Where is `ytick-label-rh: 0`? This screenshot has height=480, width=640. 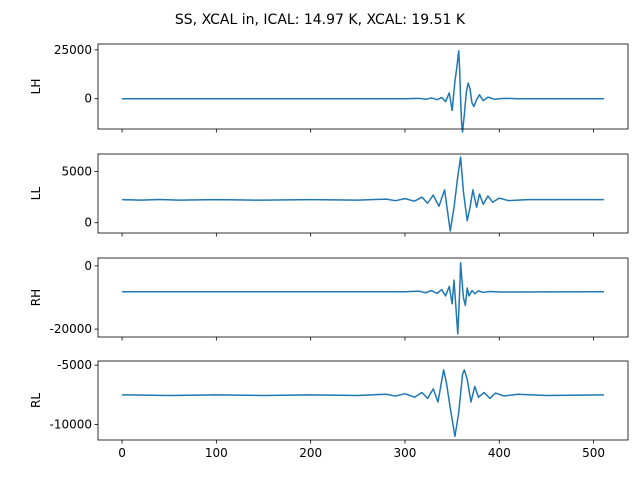
ytick-label-rh: 0 is located at coordinates (88, 266).